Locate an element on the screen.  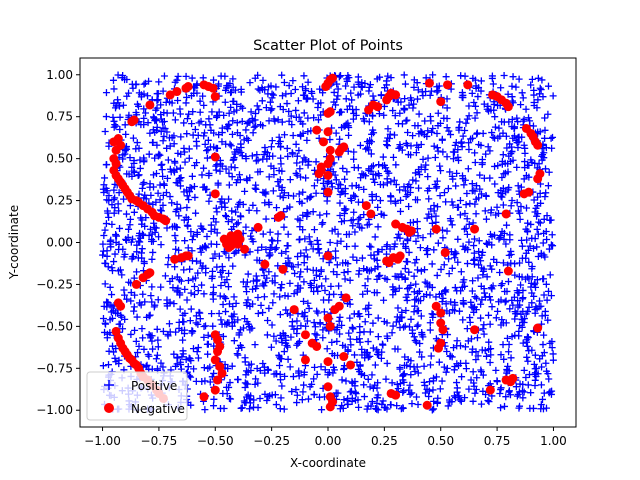
y-tick-label: −0.50 is located at coordinates (54, 326).